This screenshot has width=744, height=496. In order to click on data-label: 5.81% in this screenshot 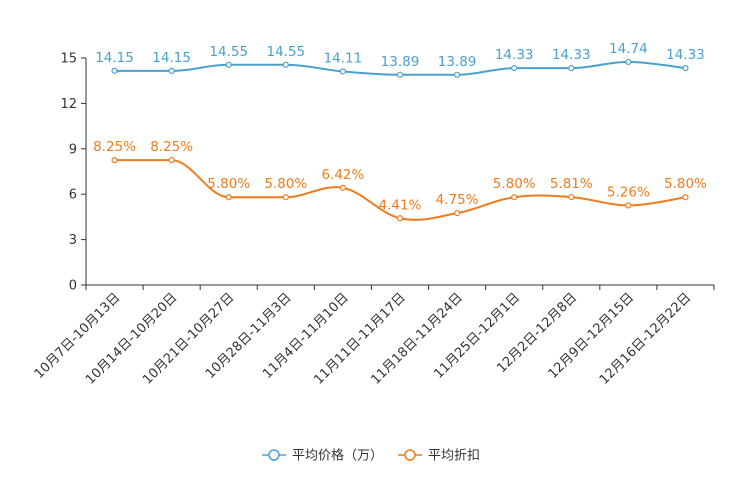, I will do `click(571, 184)`.